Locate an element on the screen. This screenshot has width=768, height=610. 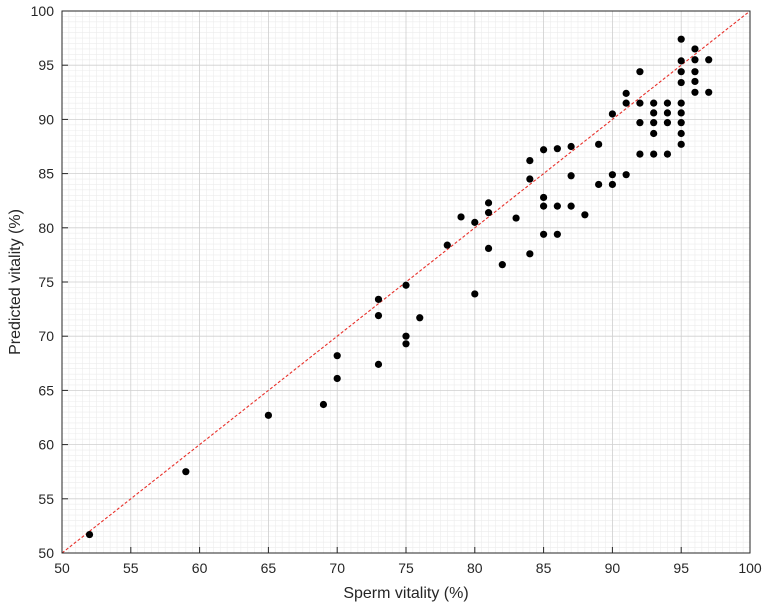
y-tick-label: 50 is located at coordinates (46, 553).